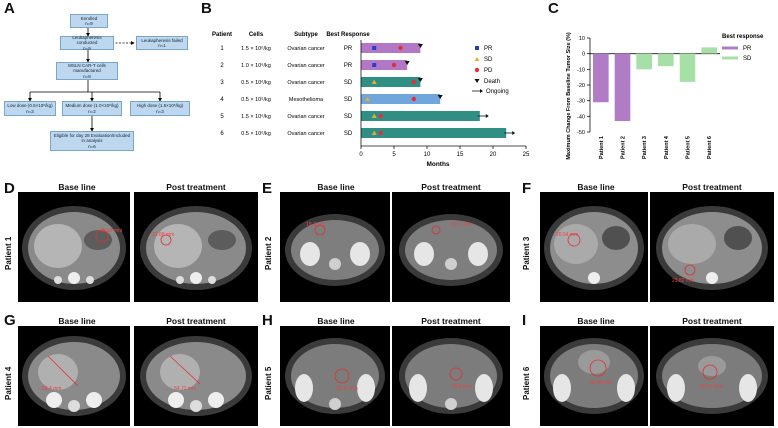  What do you see at coordinates (268, 383) in the screenshot?
I see `h-patient-label: Patient 5` at bounding box center [268, 383].